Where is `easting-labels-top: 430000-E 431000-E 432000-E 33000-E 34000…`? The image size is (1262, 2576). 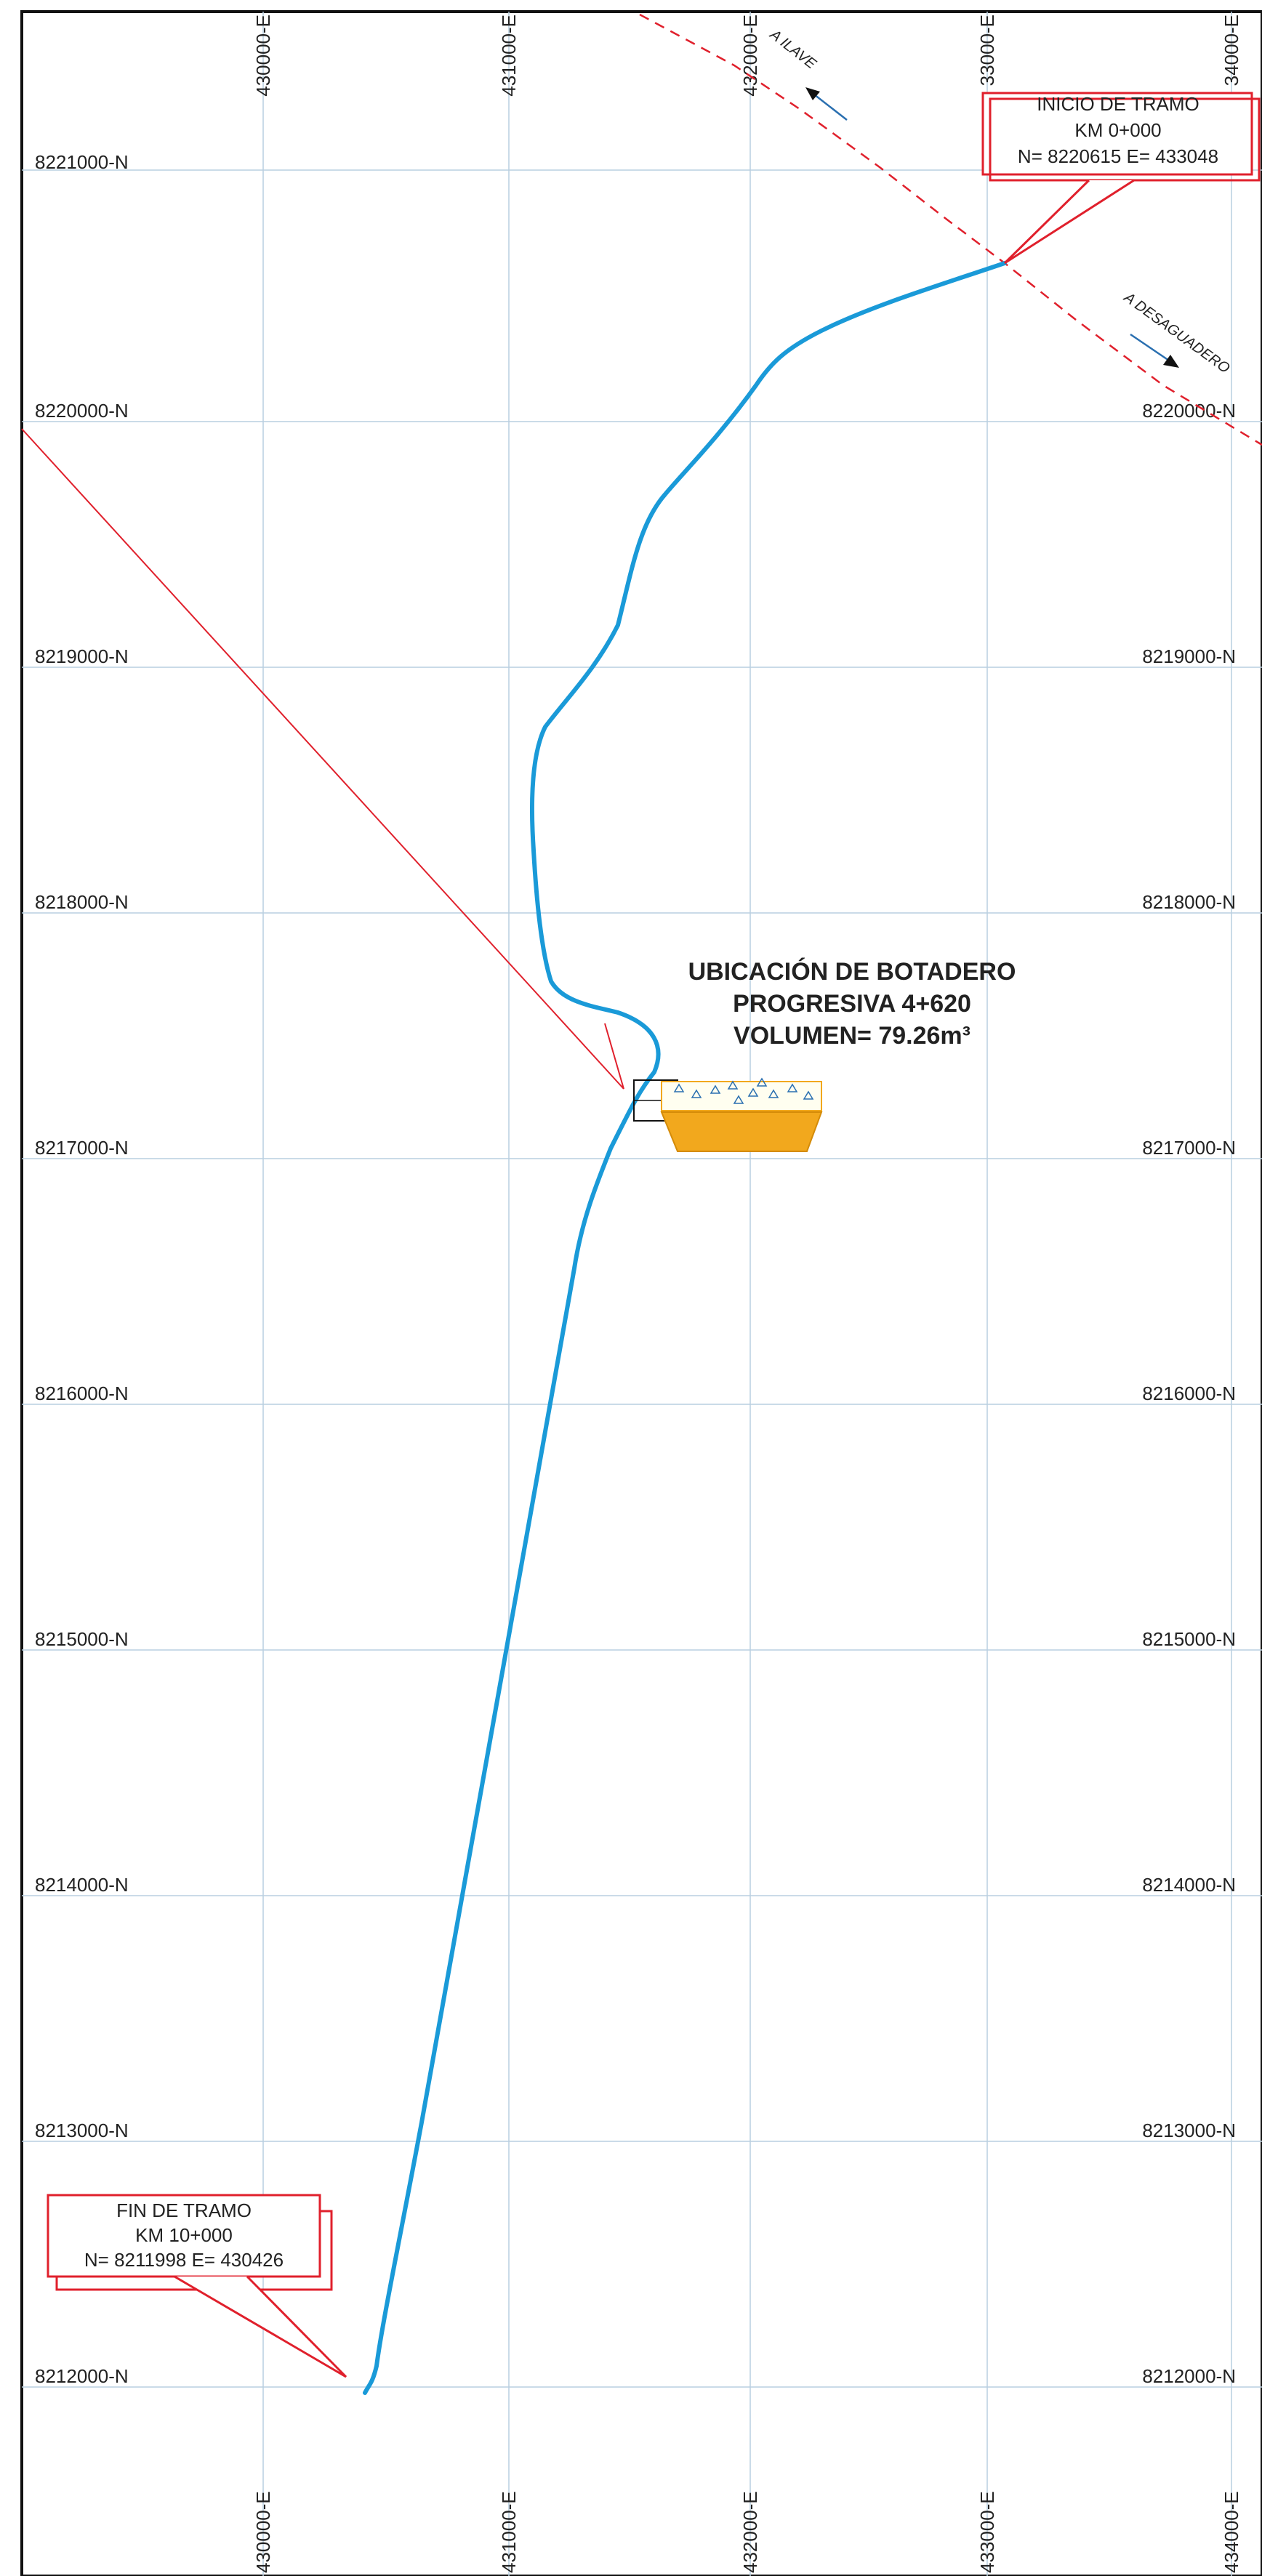 easting-labels-top: 430000-E 431000-E 432000-E 33000-E 34000… is located at coordinates (747, 56).